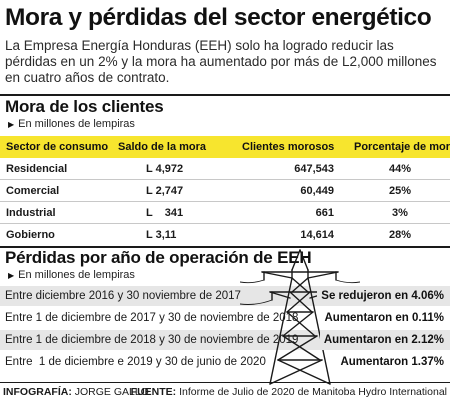 The width and height of the screenshot is (450, 400). I want to click on cell-clientes: 14,614, so click(317, 235).